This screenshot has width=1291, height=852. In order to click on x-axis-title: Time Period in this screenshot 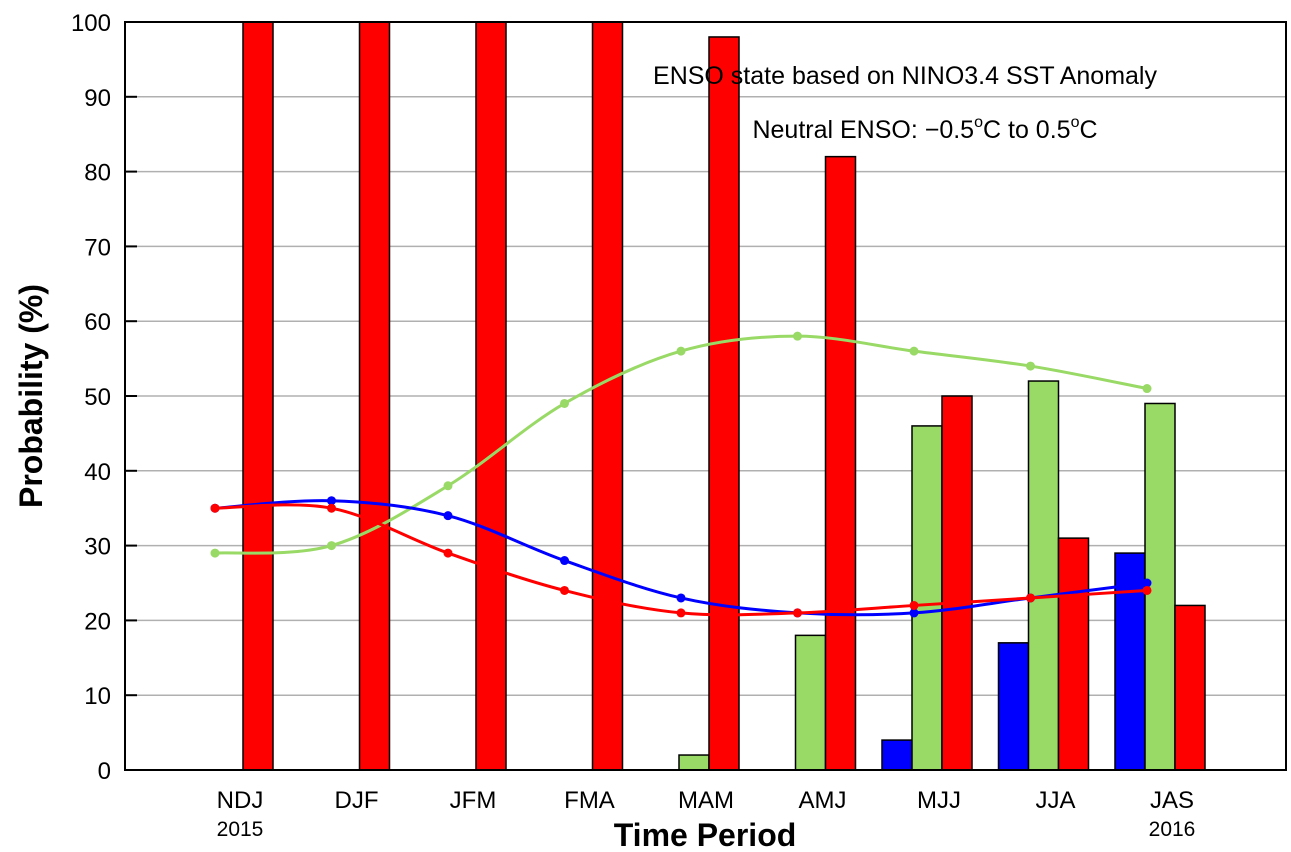, I will do `click(705, 834)`.